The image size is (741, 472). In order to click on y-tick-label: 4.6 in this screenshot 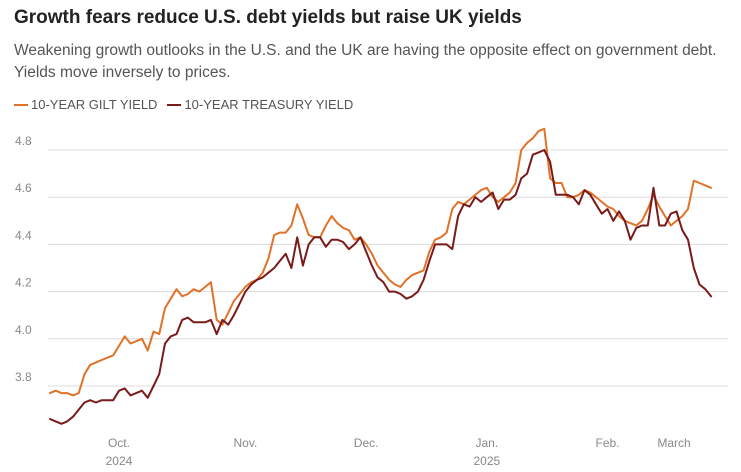, I will do `click(23, 188)`.